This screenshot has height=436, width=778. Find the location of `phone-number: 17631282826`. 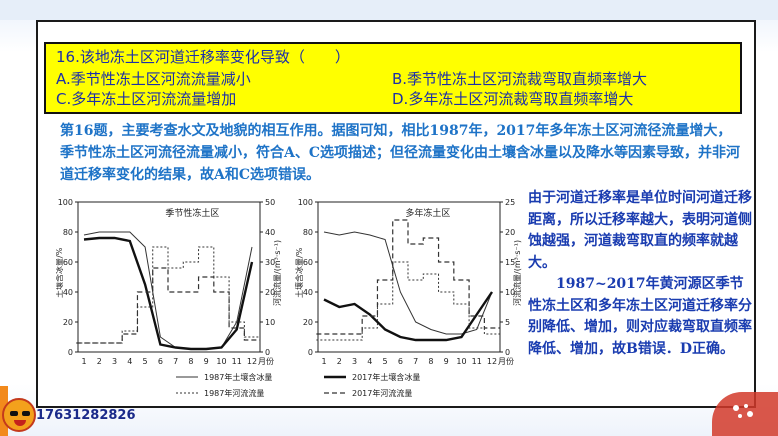

phone-number: 17631282826 is located at coordinates (86, 415).